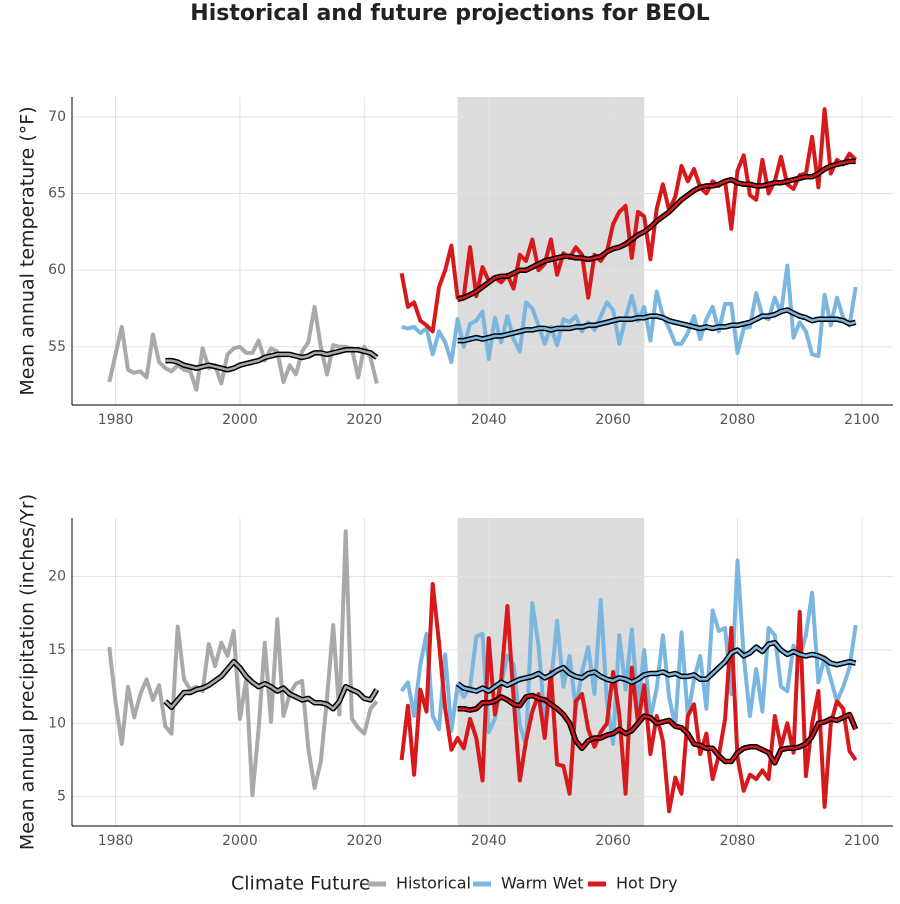 This screenshot has height=904, width=900. I want to click on y-tick-label: 10, so click(57, 723).